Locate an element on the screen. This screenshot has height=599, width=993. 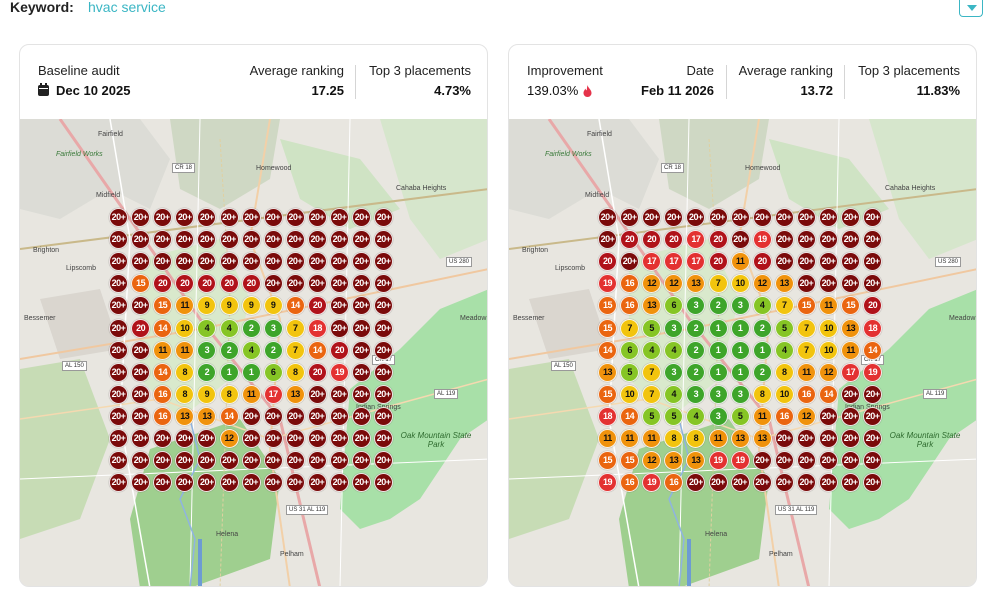
rank-pin: 9 is located at coordinates (207, 306).